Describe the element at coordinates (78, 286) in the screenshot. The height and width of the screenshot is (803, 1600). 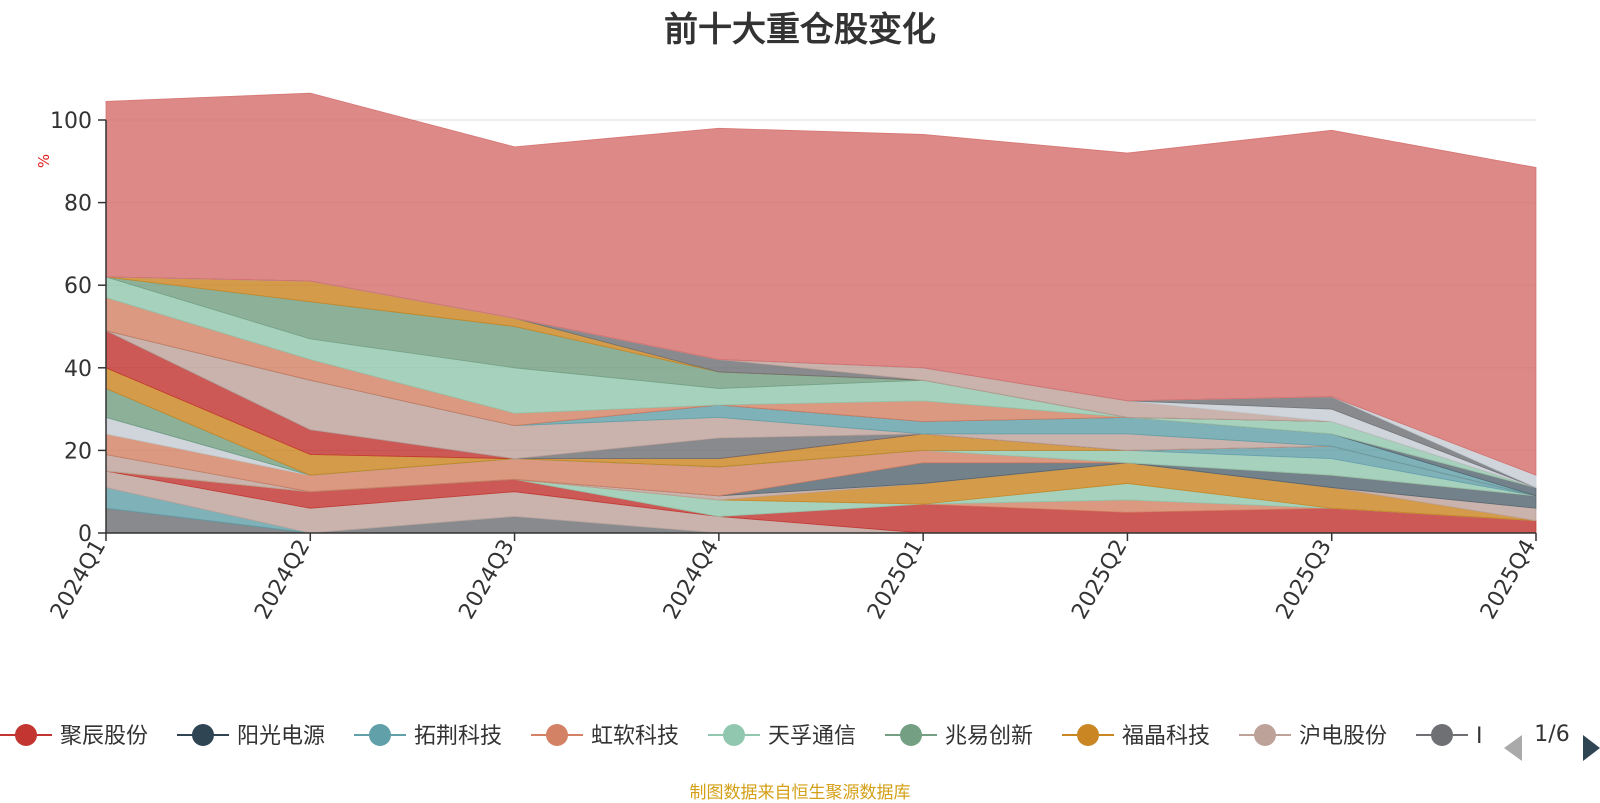
I see `y-tick-label: 60` at that location.